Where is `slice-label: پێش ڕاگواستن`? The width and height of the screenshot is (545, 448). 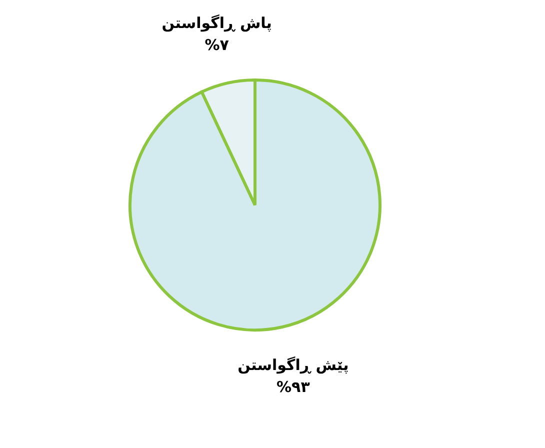 slice-label: پێش ڕاگواستن is located at coordinates (293, 365).